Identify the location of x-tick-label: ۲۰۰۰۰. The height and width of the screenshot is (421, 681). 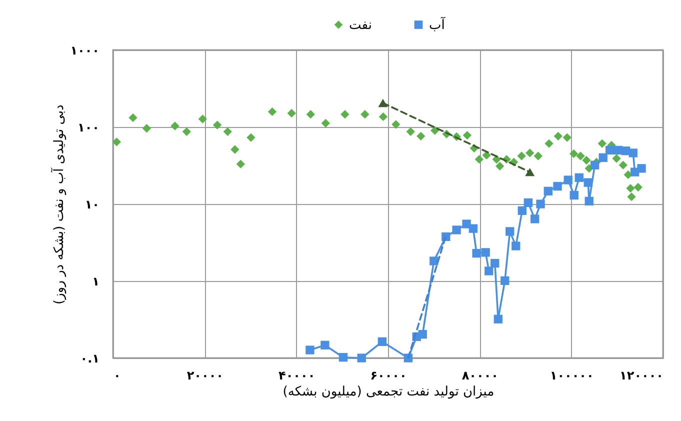
(205, 375).